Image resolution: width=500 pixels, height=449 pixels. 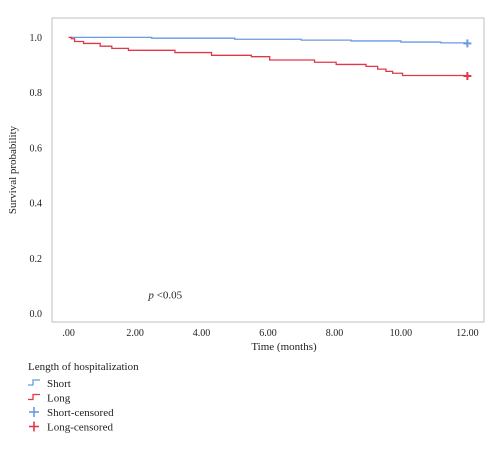 I want to click on x-tick-label: 4.00, so click(x=202, y=333).